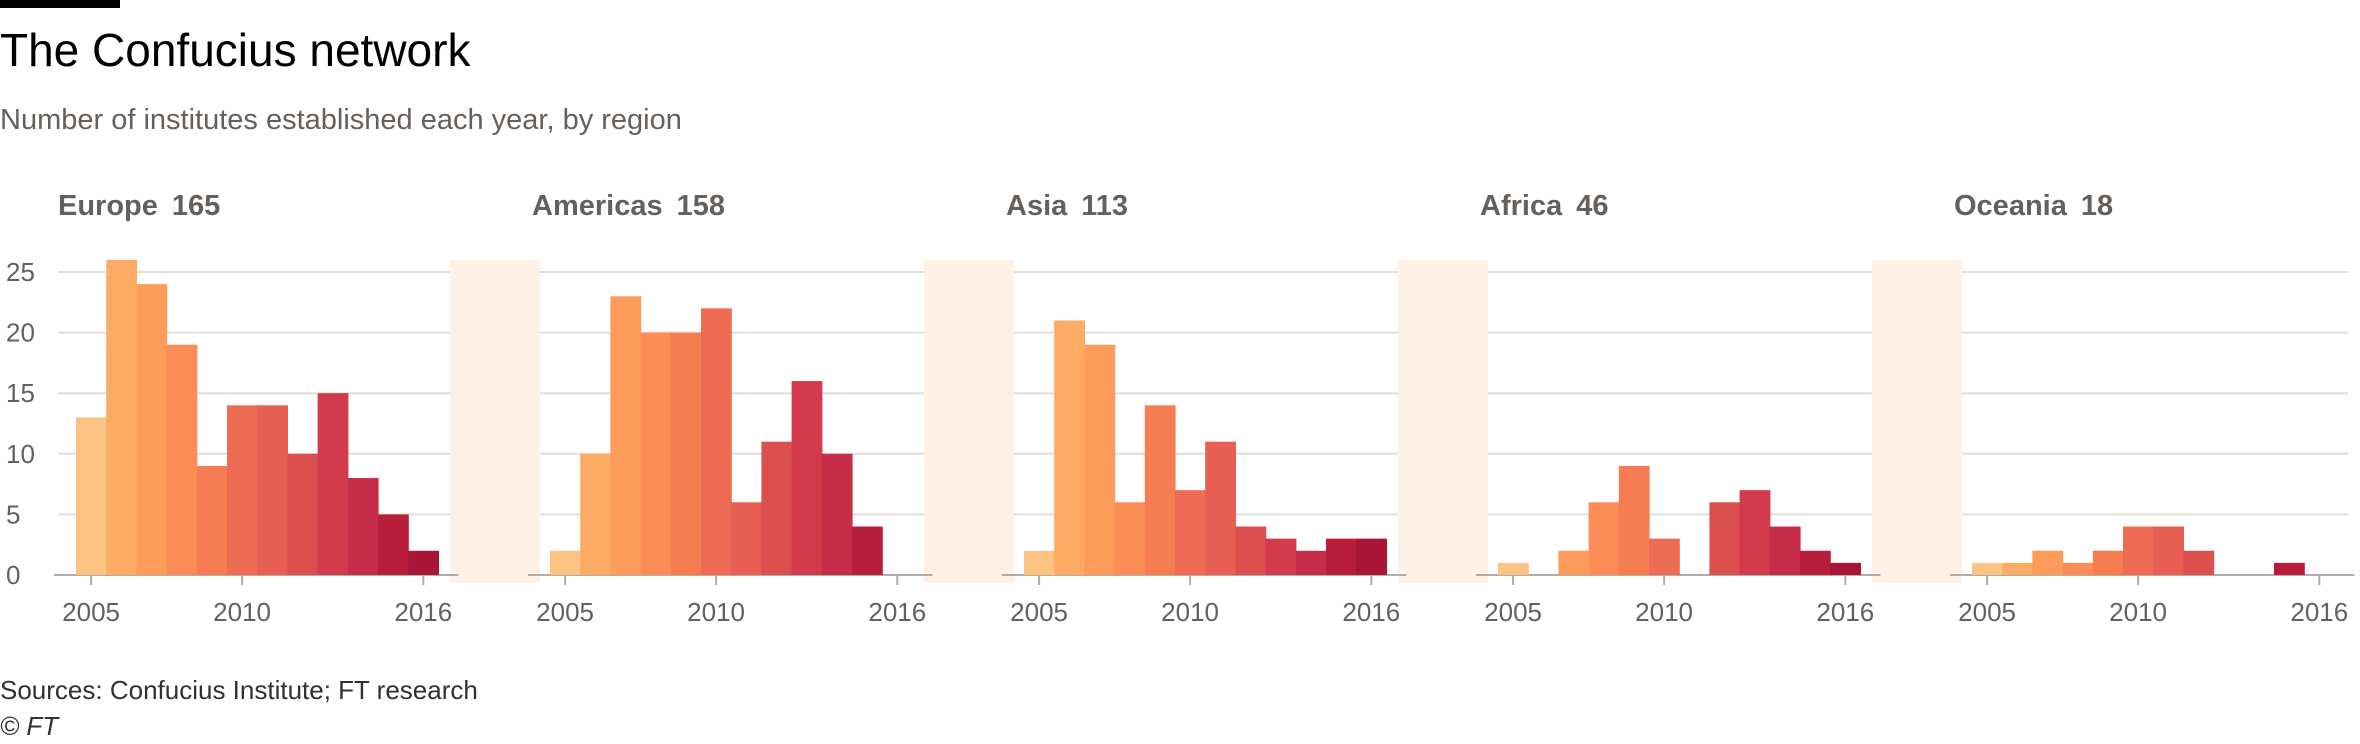 This screenshot has width=2360, height=744. I want to click on y-tick-label: 15, so click(20, 393).